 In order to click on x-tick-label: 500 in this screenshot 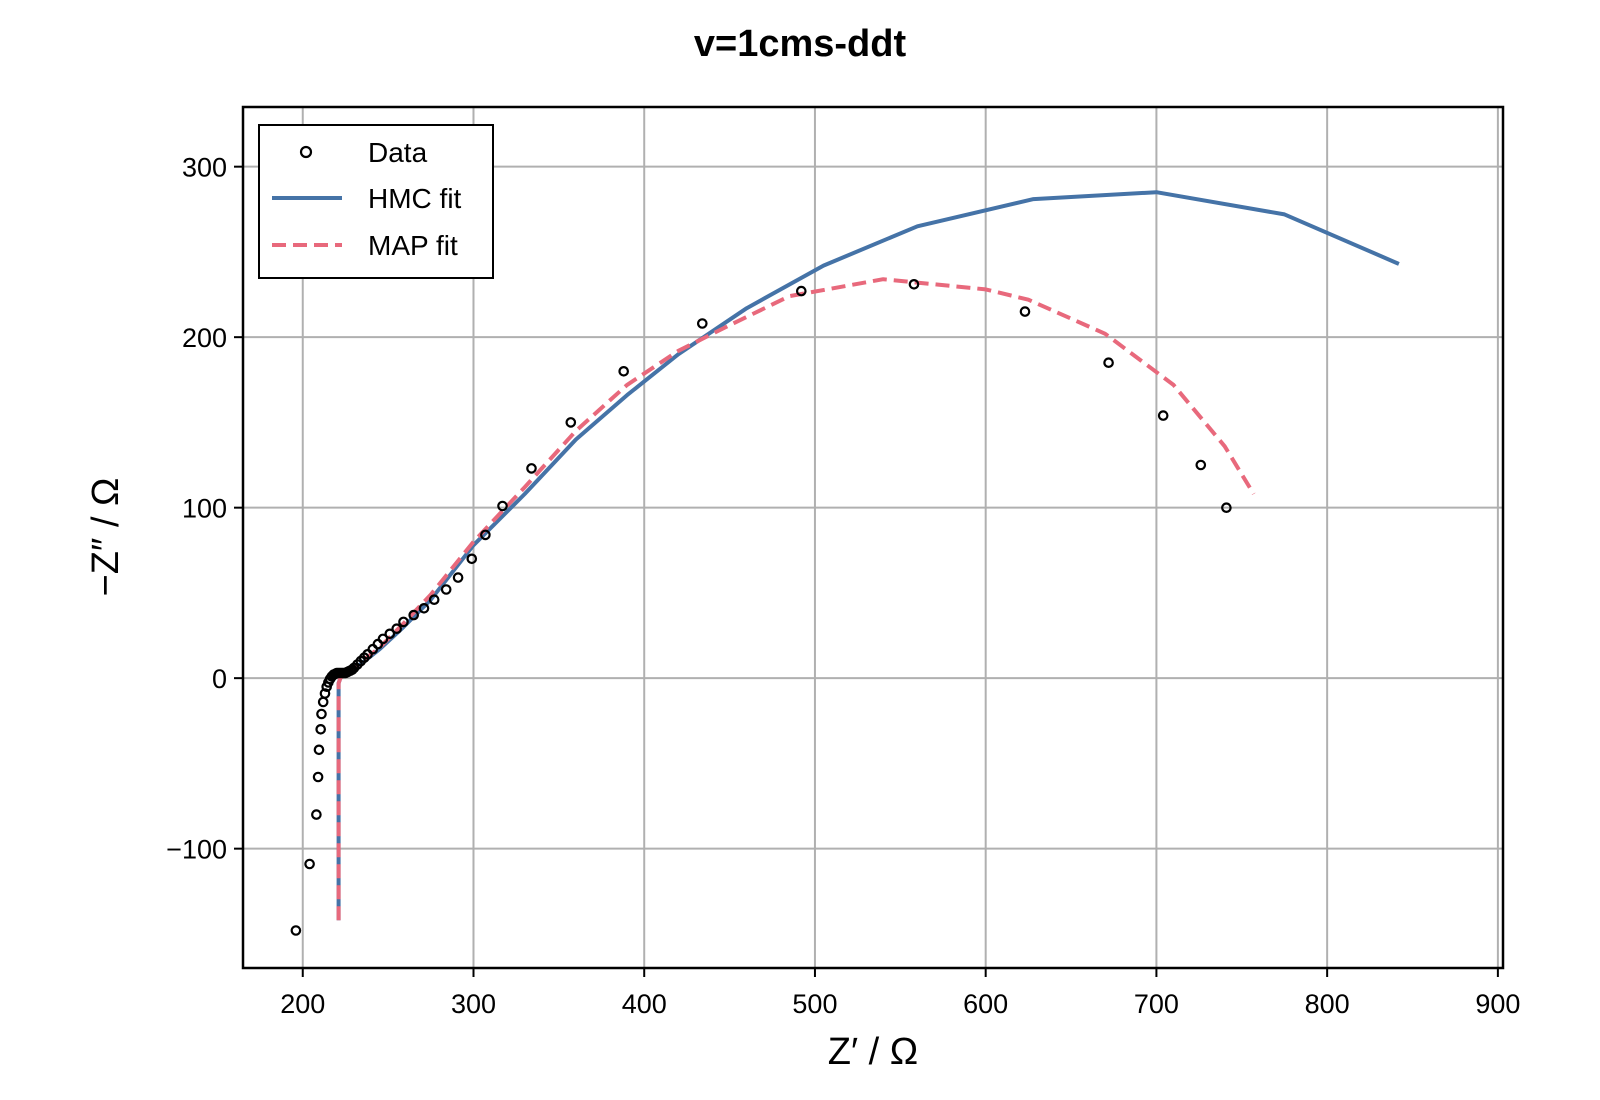, I will do `click(814, 1004)`.